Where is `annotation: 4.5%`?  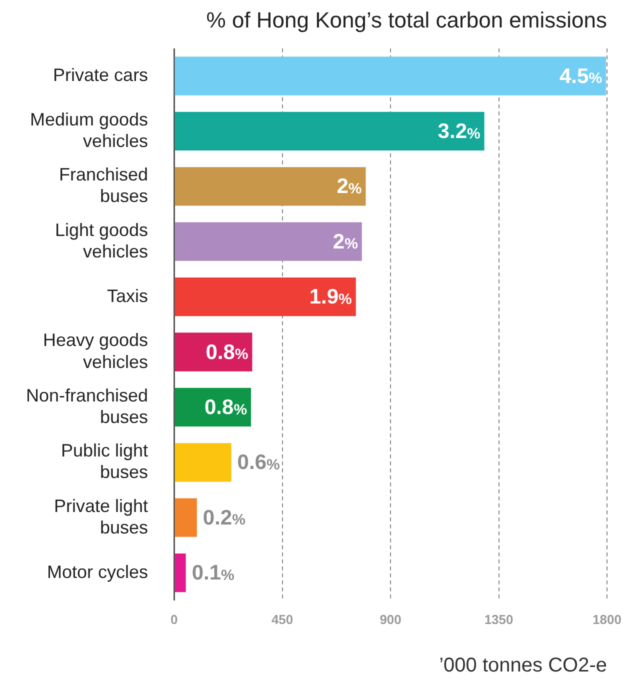
annotation: 4.5% is located at coordinates (581, 76).